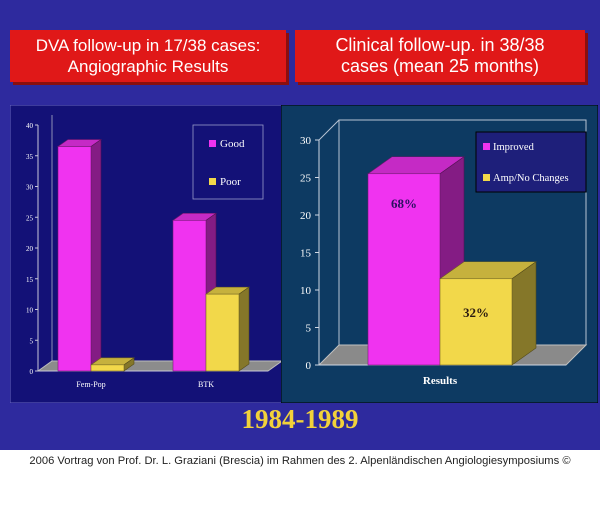  What do you see at coordinates (189, 296) in the screenshot?
I see `bar-good-btk` at bounding box center [189, 296].